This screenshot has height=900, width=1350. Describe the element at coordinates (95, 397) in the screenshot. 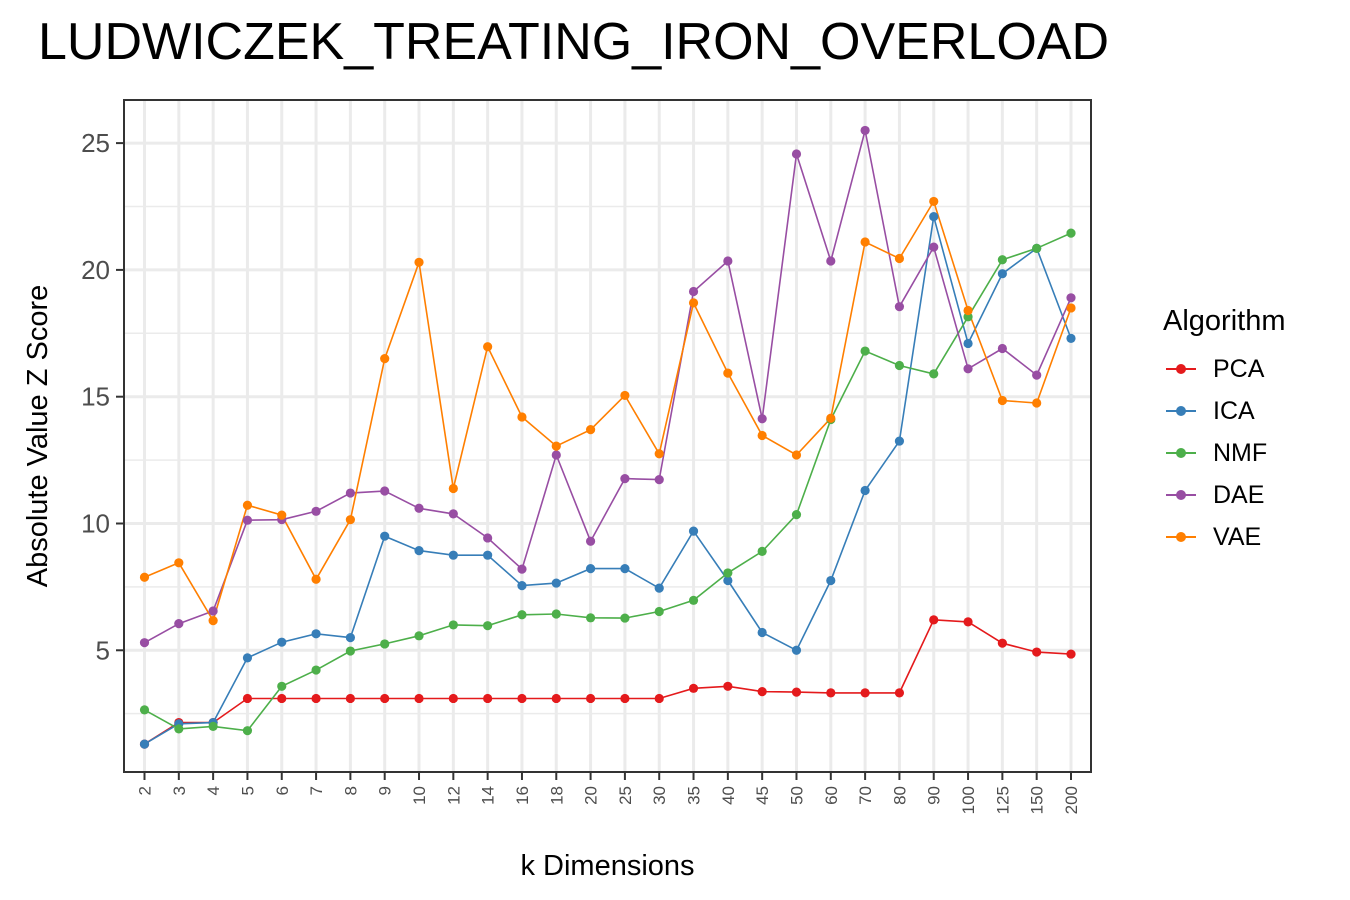

I see `y-tick-label: 15` at that location.